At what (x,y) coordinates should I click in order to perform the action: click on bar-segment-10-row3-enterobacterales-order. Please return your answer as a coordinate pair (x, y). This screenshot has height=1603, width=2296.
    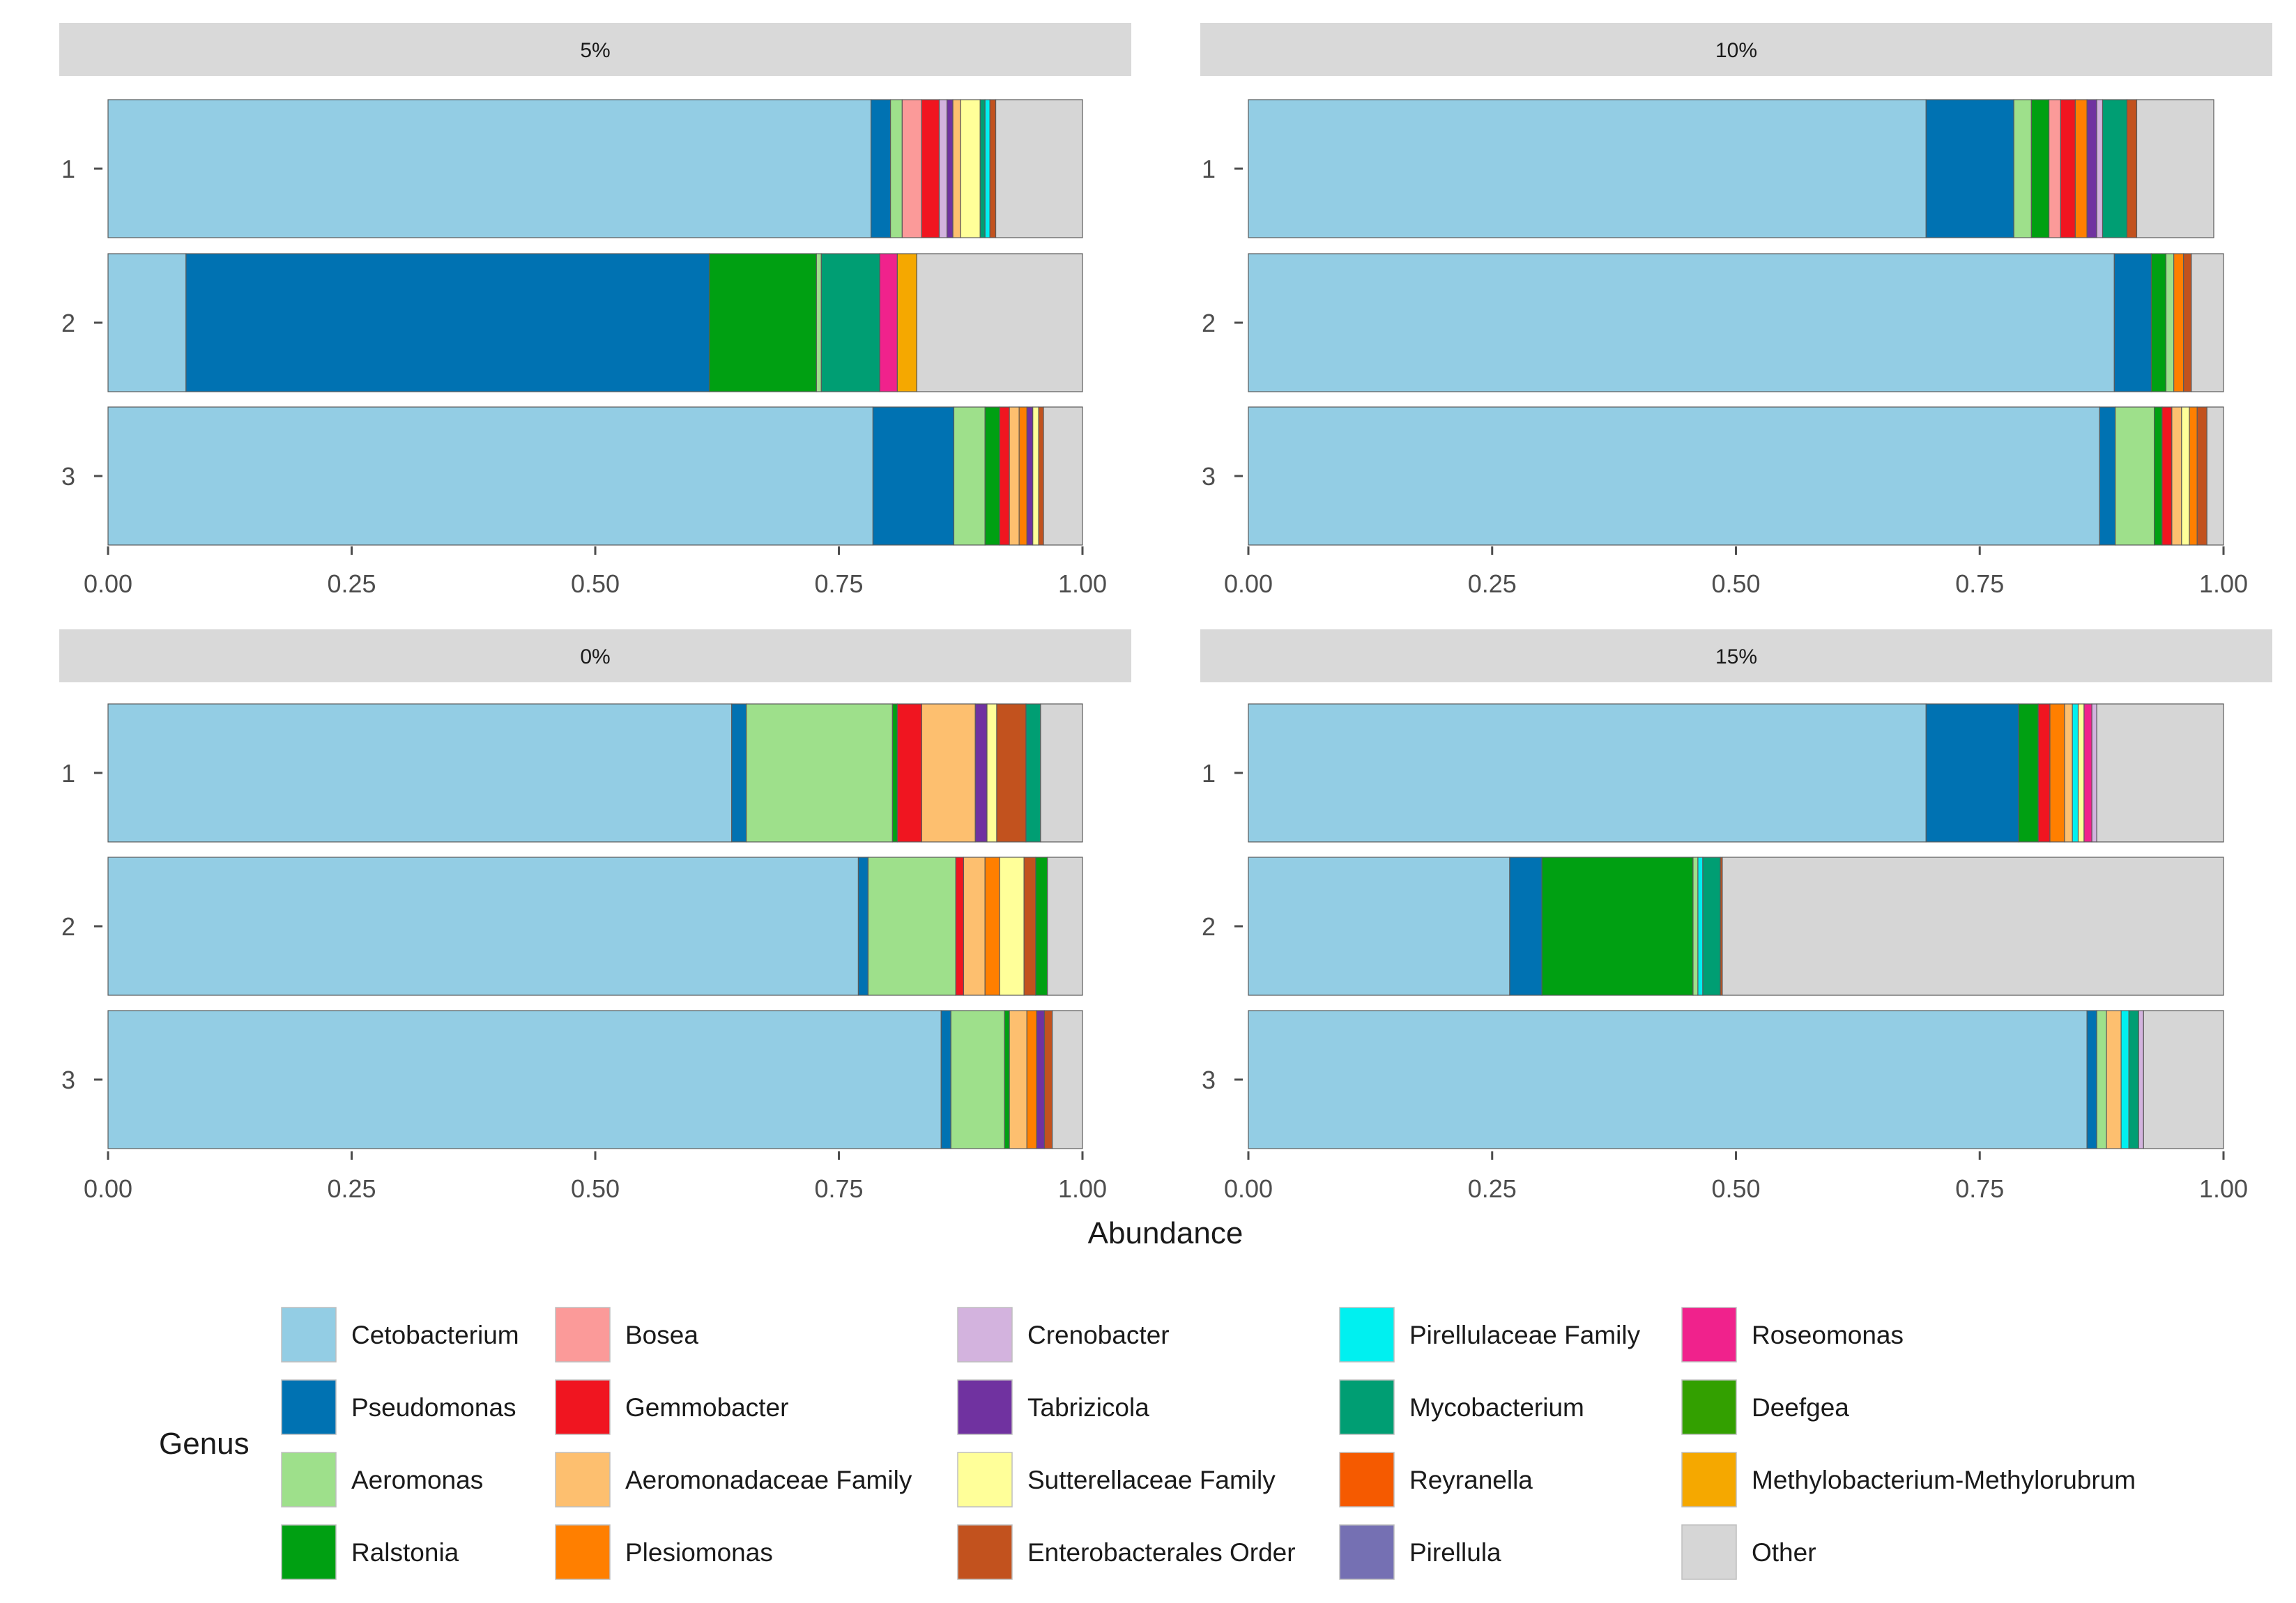
    Looking at the image, I should click on (2201, 476).